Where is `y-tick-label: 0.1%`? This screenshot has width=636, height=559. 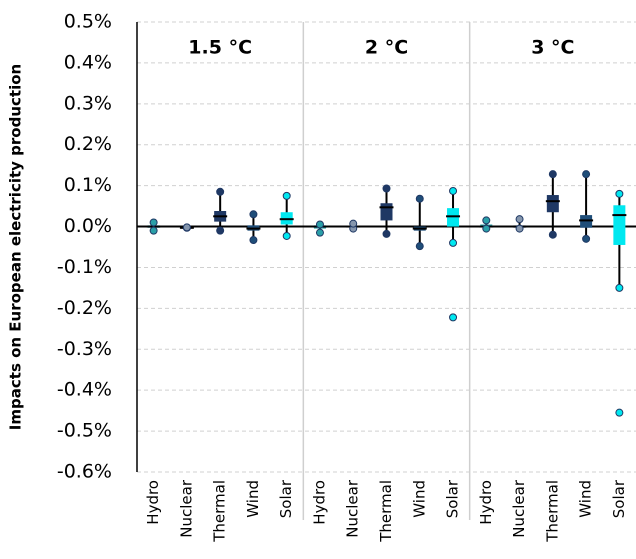
y-tick-label: 0.1% is located at coordinates (88, 185).